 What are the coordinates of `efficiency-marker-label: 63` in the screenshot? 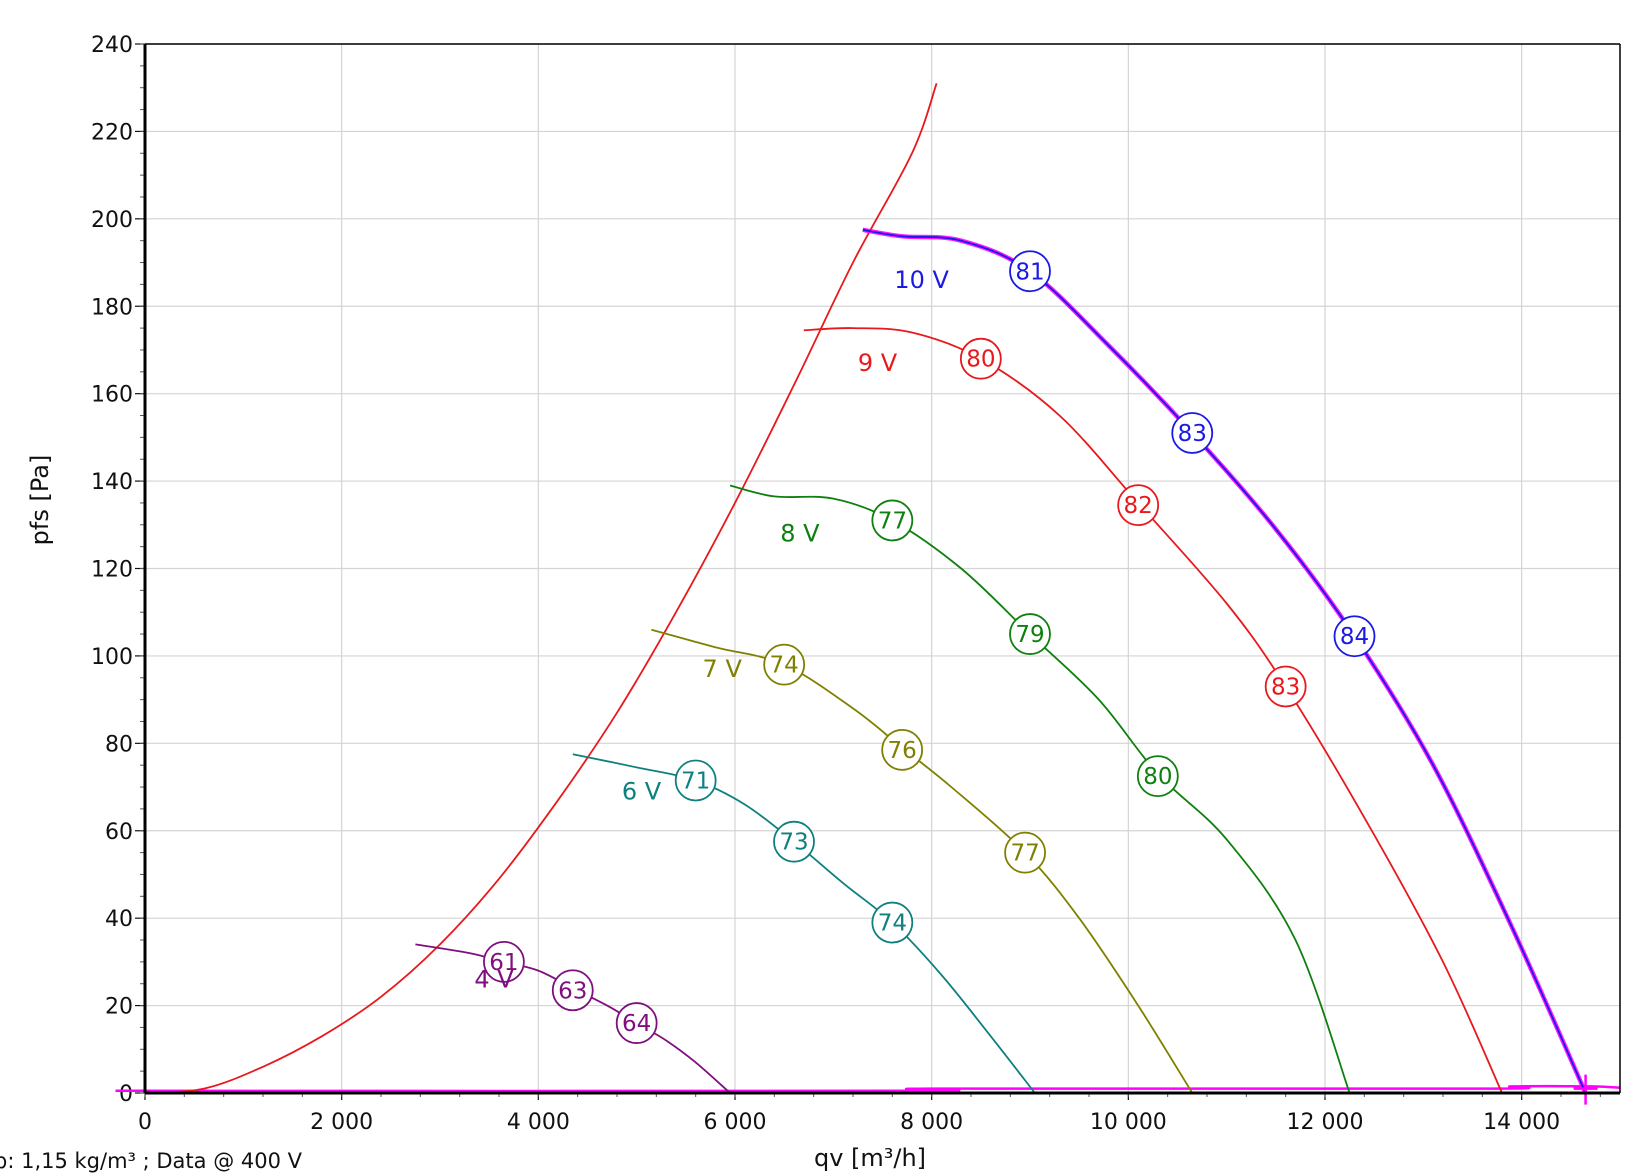 It's located at (572, 991).